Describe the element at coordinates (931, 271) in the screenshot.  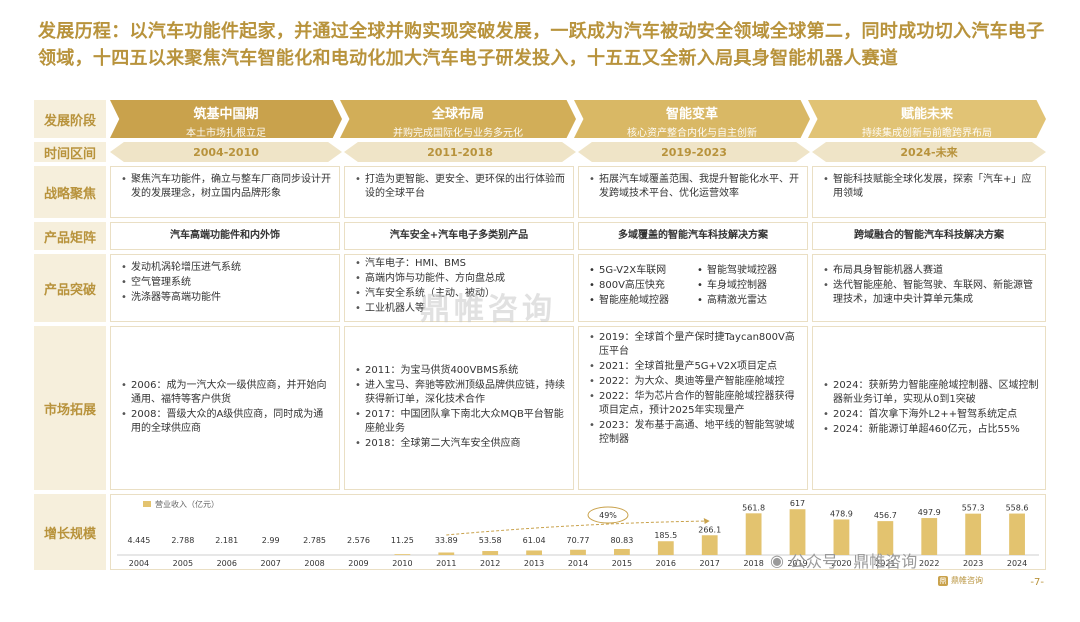
I see `product-item: 布局具身智能机器人赛道` at that location.